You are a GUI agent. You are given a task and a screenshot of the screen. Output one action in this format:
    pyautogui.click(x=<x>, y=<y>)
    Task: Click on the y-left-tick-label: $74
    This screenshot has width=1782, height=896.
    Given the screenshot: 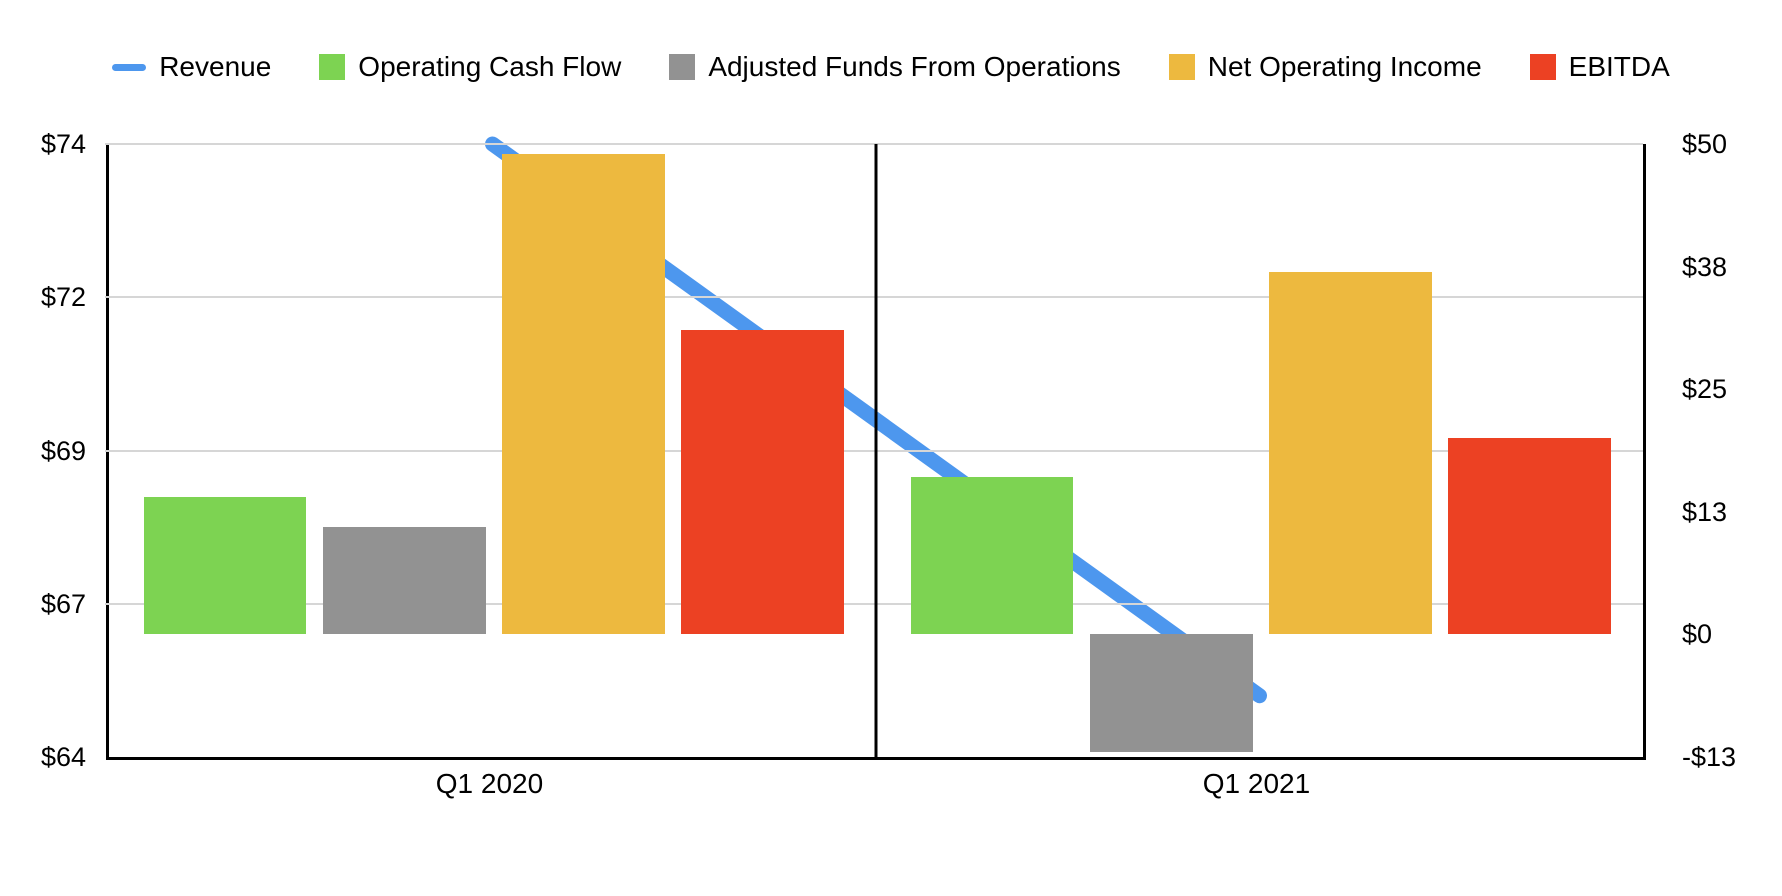 What is the action you would take?
    pyautogui.click(x=63, y=144)
    